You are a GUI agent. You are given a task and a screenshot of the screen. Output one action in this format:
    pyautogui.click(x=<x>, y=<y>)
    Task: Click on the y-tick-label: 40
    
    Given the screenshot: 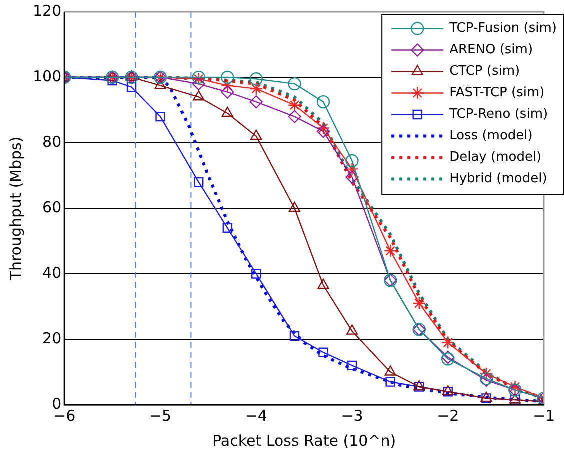 What is the action you would take?
    pyautogui.click(x=52, y=273)
    